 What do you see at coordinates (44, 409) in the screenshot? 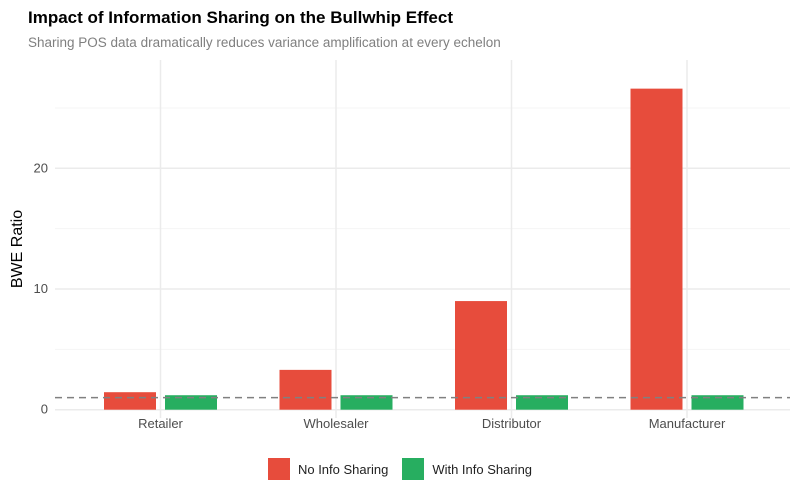
I see `y-tick-label: 0` at bounding box center [44, 409].